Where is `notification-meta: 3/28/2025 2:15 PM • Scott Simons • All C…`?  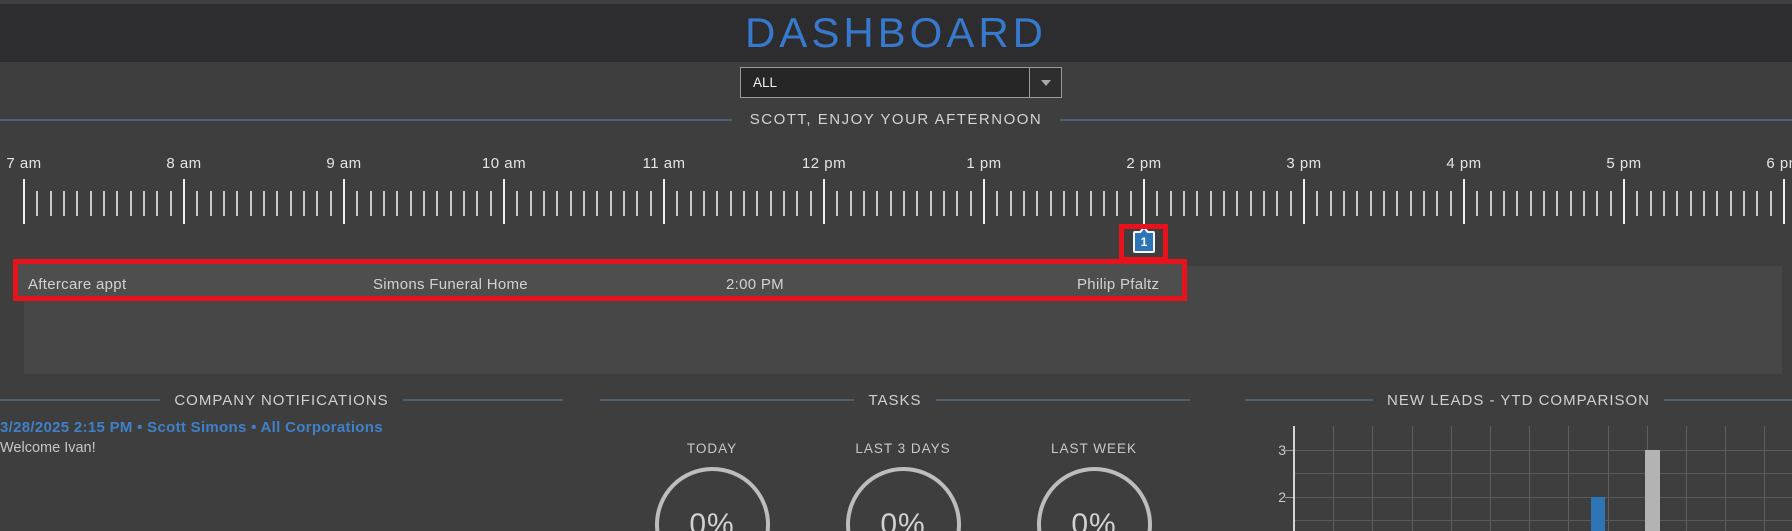 notification-meta: 3/28/2025 2:15 PM • Scott Simons • All C… is located at coordinates (191, 427).